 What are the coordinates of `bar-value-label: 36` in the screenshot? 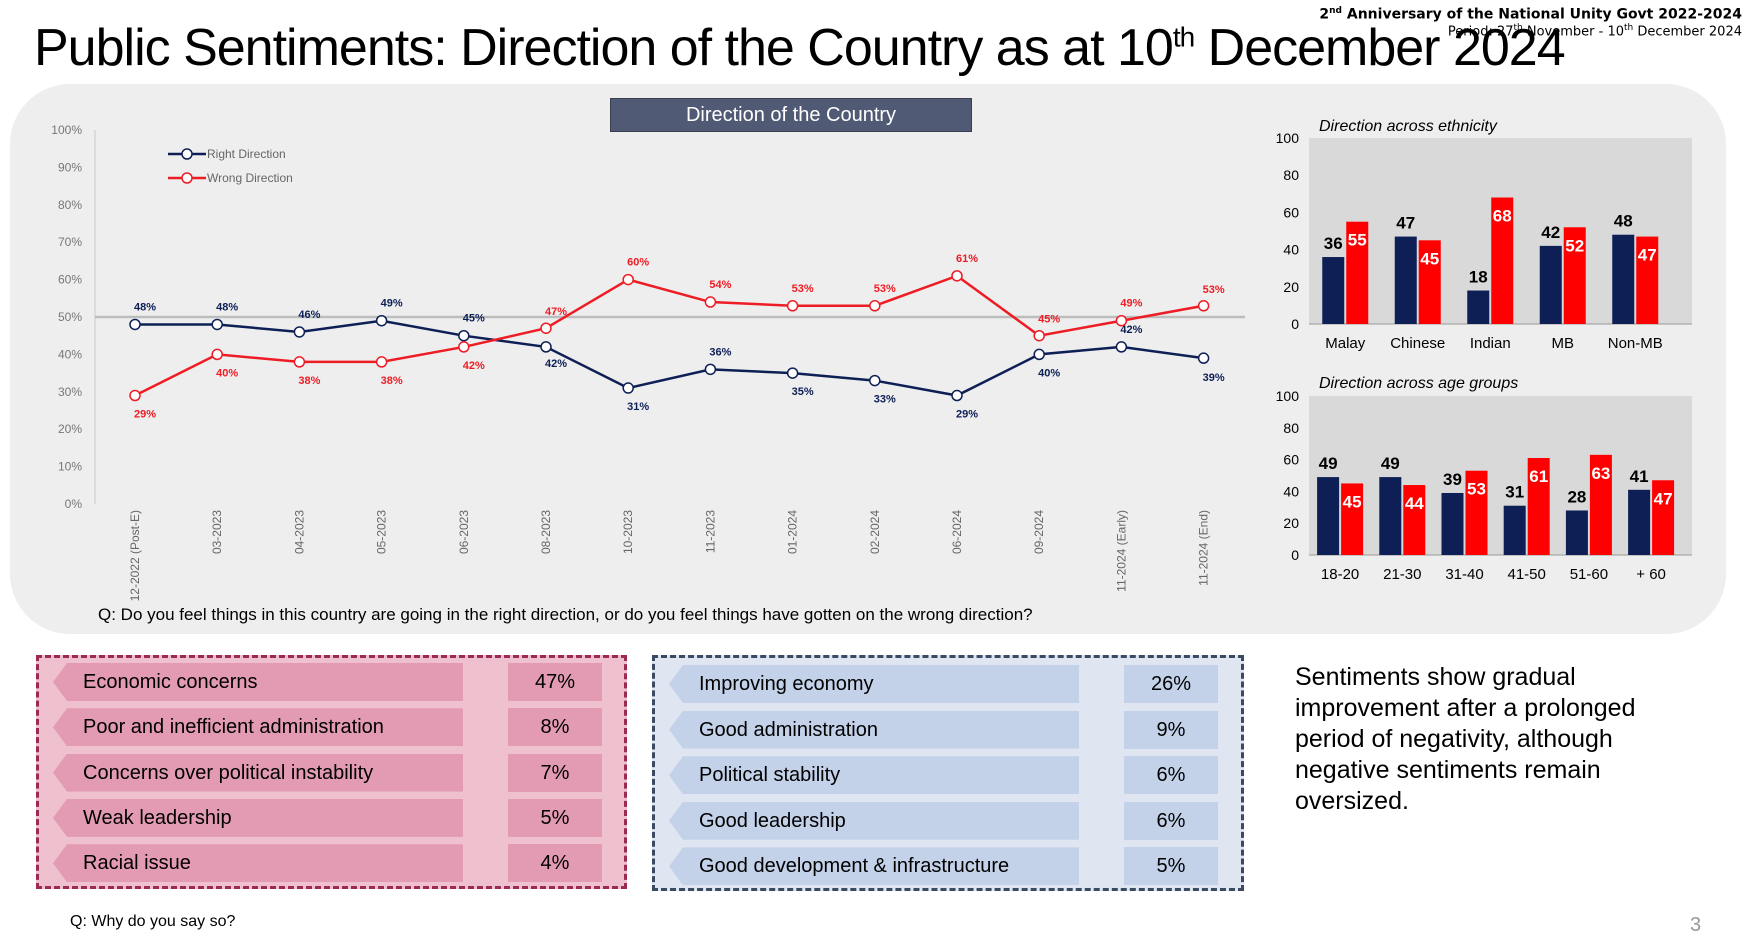 It's located at (1333, 243).